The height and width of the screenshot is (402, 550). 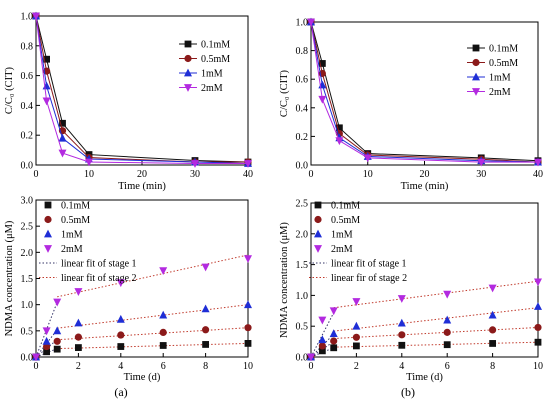 What do you see at coordinates (27, 136) in the screenshot?
I see `y-tick-label: 0.2` at bounding box center [27, 136].